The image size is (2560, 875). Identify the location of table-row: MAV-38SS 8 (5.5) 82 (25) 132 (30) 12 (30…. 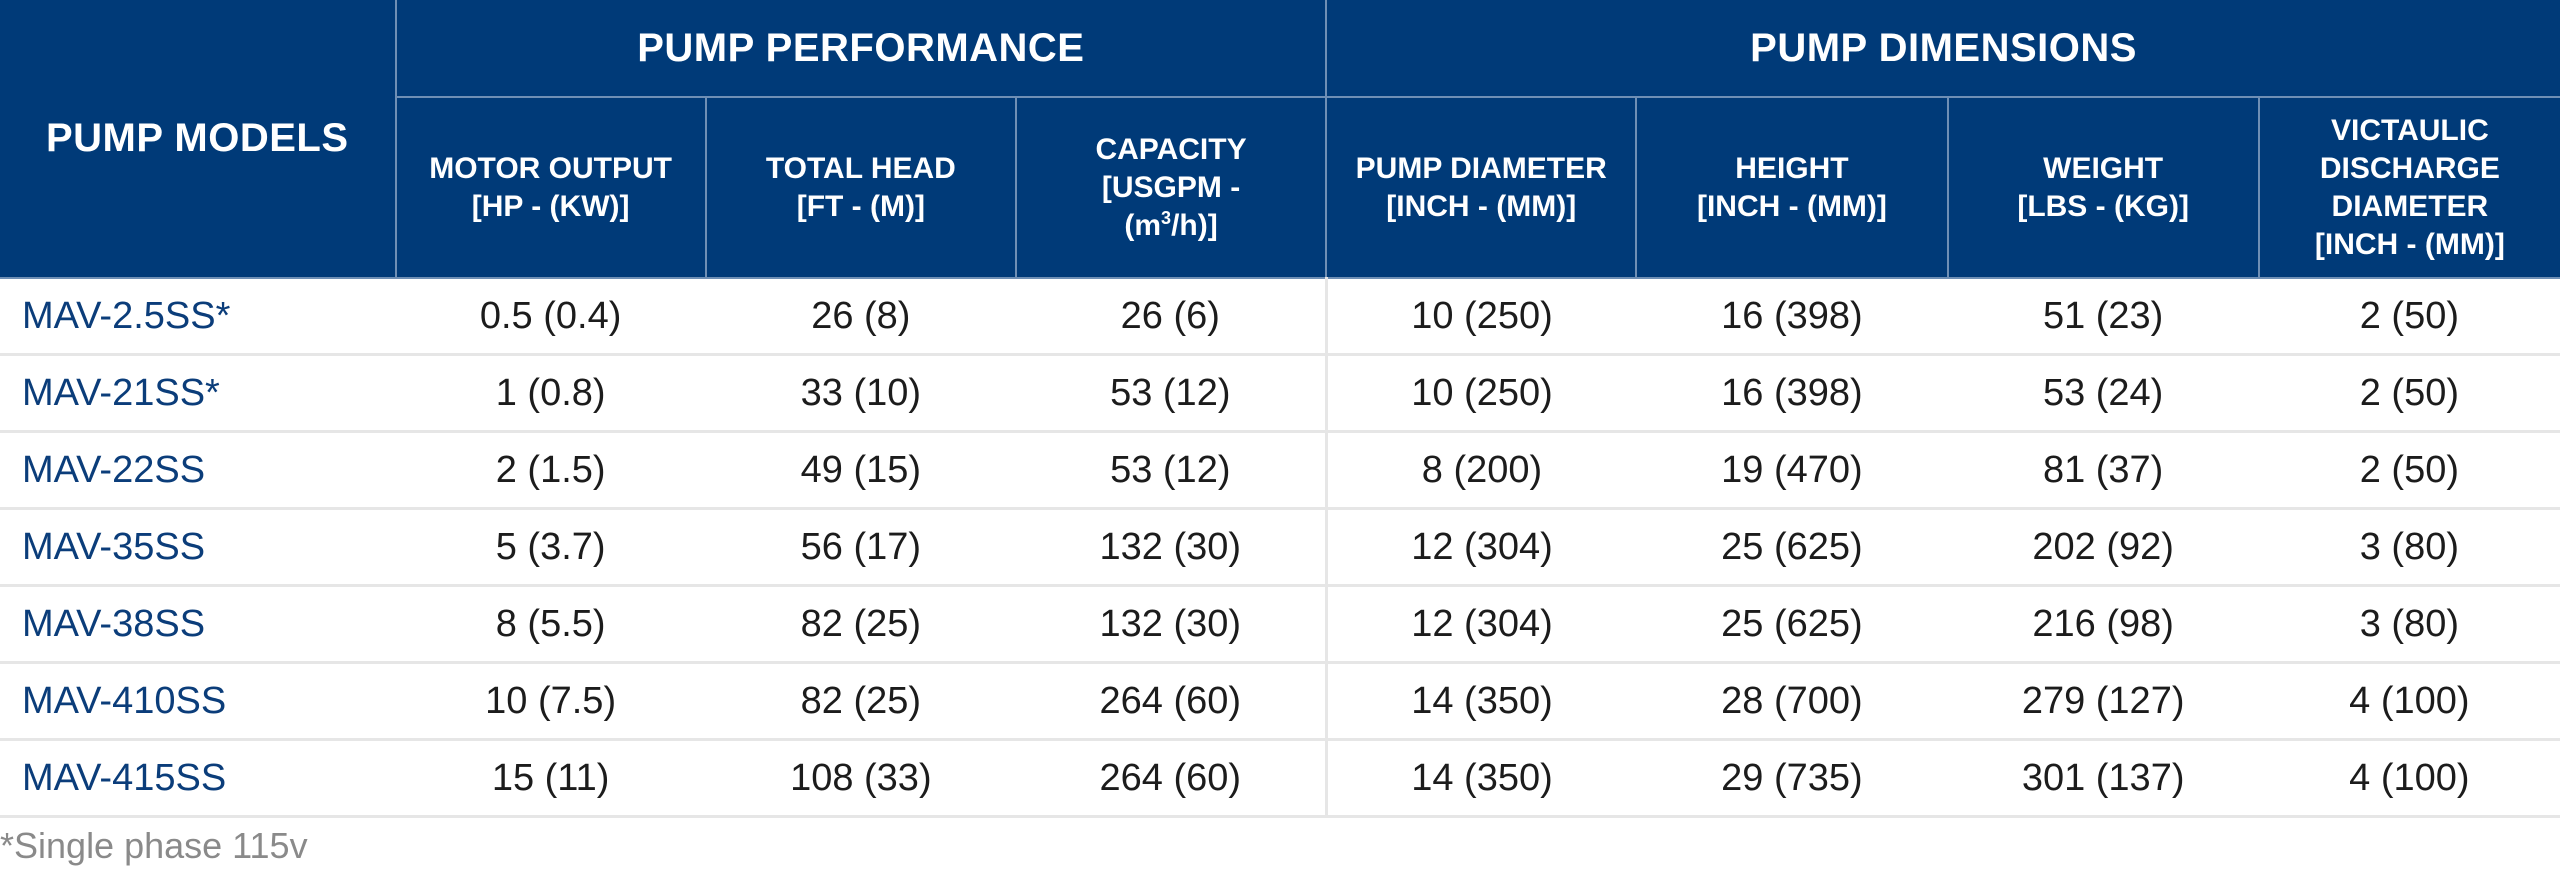
(1280, 624).